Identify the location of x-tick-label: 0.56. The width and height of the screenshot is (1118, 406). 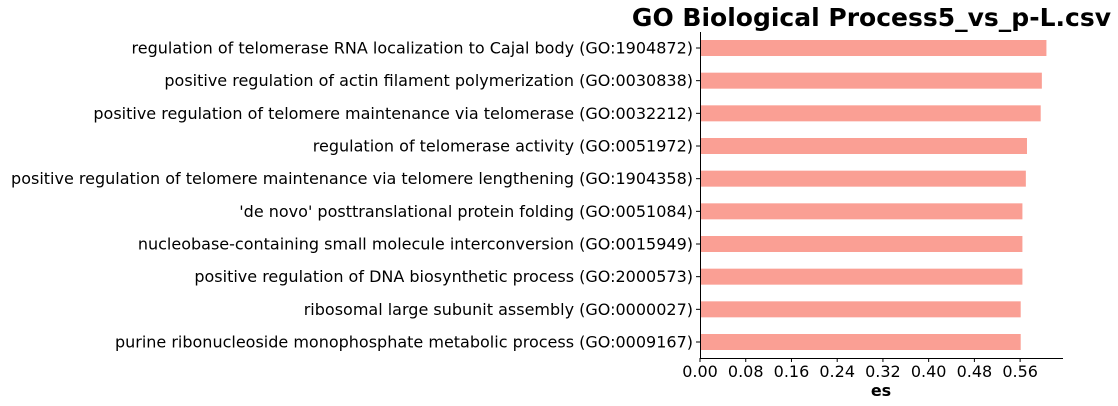
(1020, 371).